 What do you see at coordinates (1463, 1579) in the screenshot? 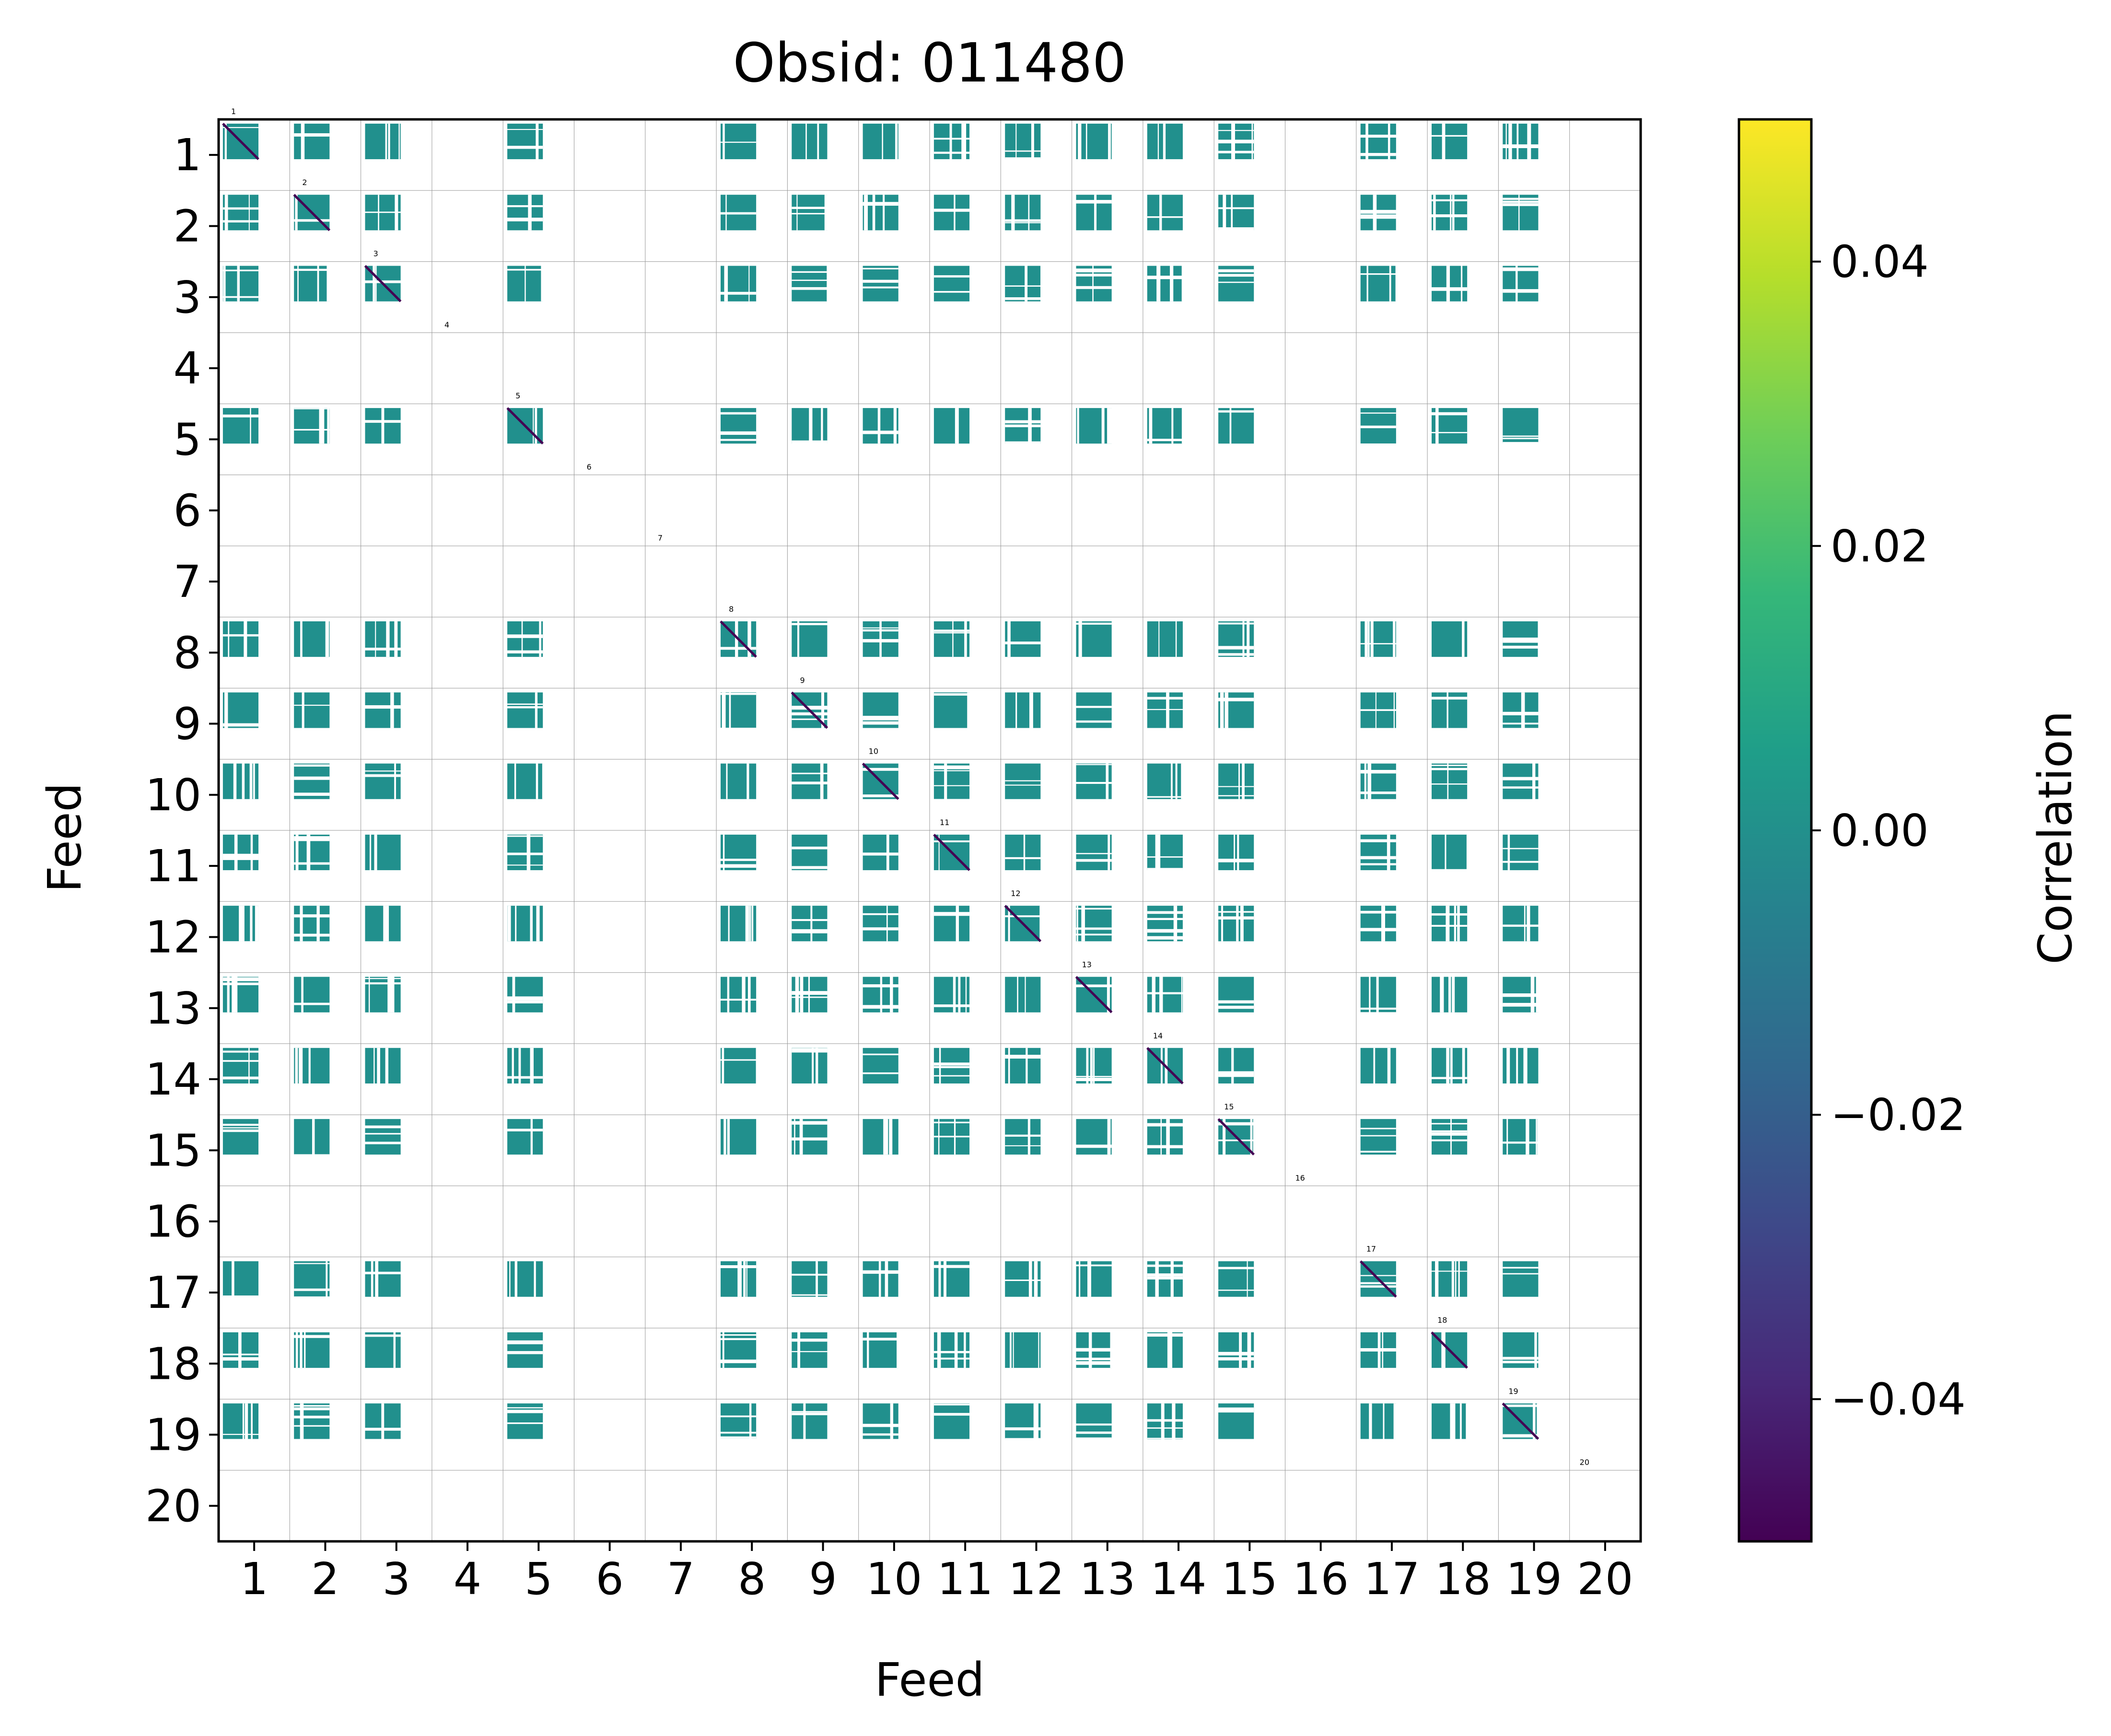
I see `x-tick-label: 18` at bounding box center [1463, 1579].